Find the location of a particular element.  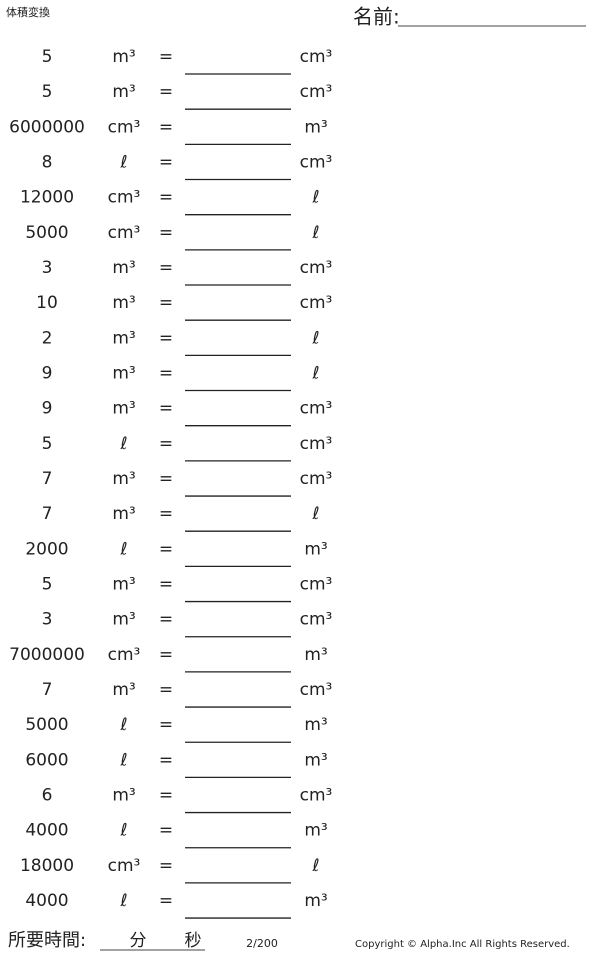

quantity: 6000000 is located at coordinates (47, 127).